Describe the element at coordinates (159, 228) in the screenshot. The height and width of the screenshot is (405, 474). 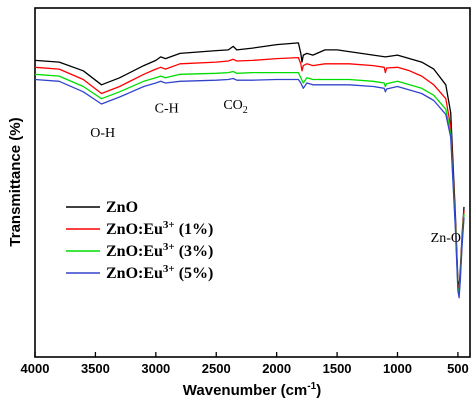
I see `legend-label: ZnO:Eu3+ (1%)` at that location.